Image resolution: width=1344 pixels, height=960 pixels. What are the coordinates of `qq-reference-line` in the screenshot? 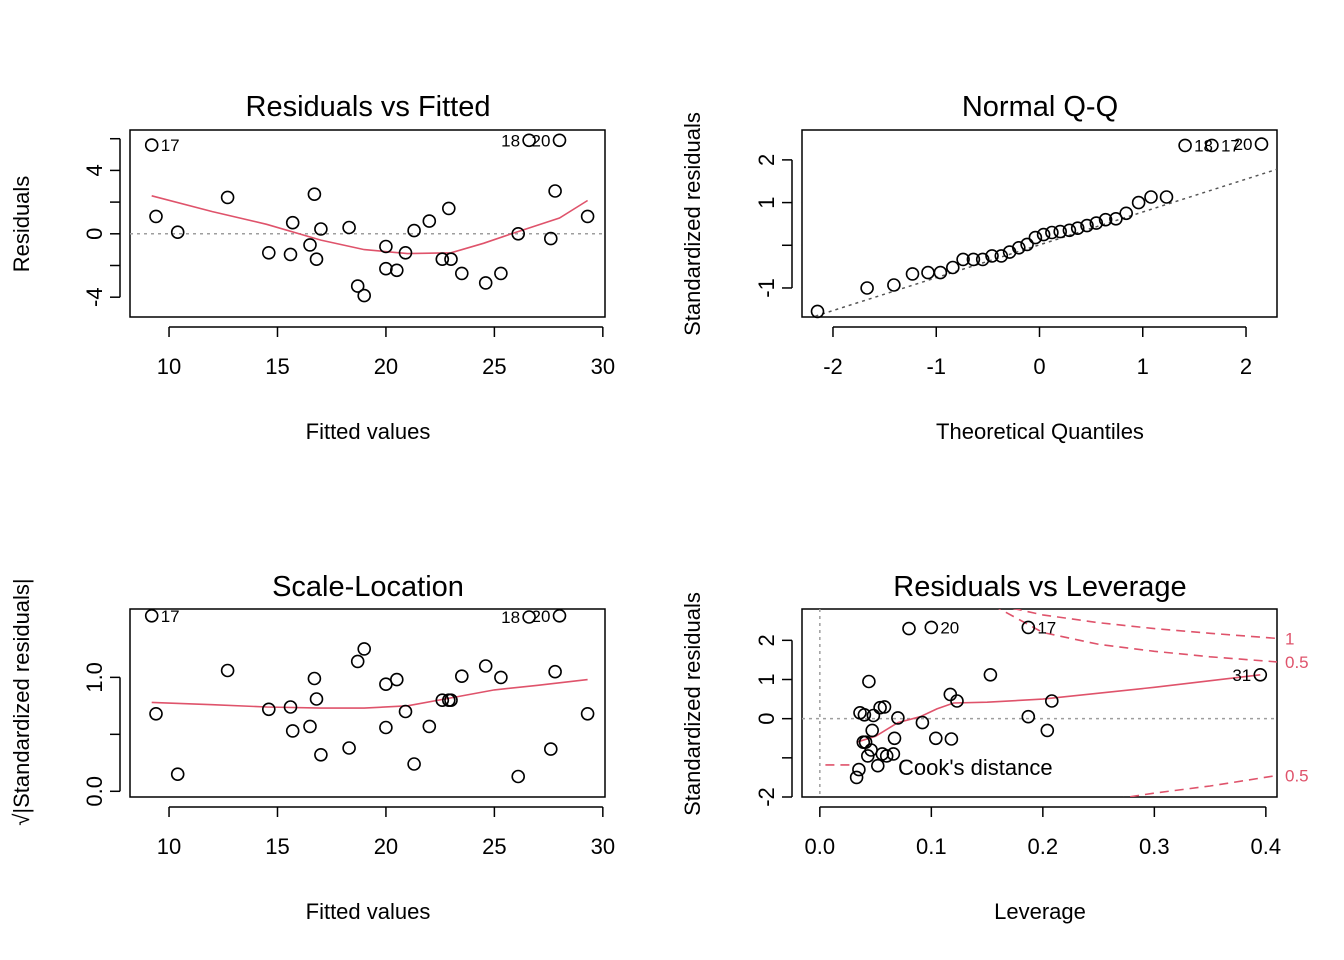 It's located at (1043, 242).